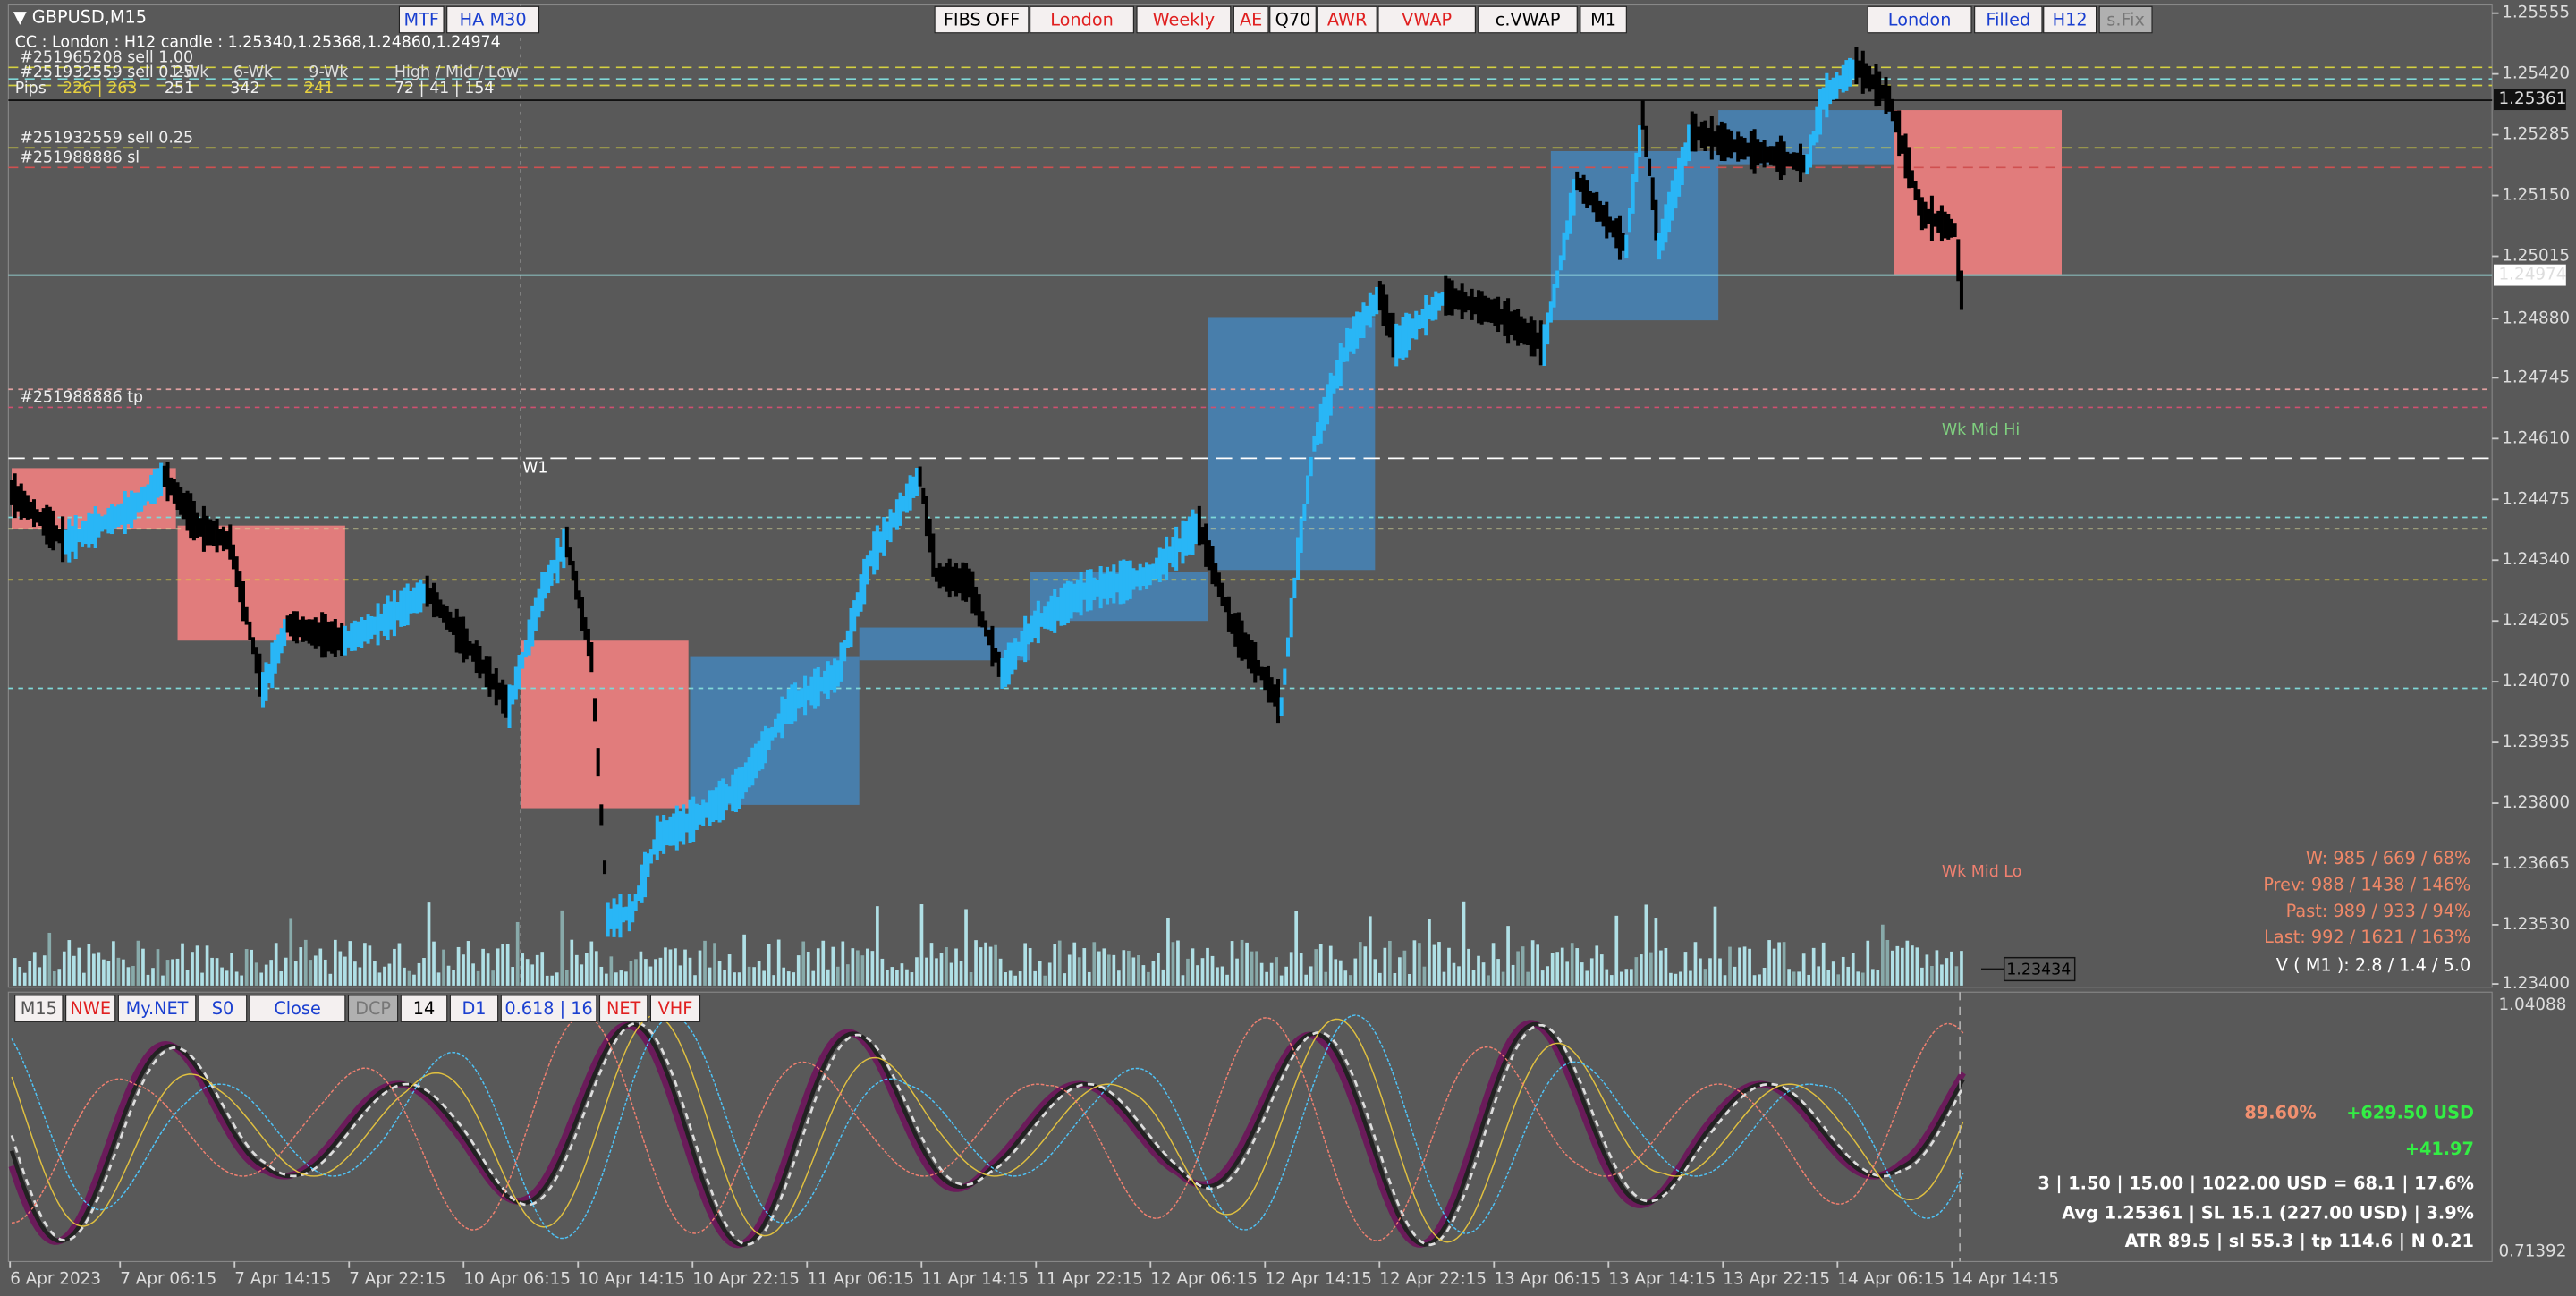  I want to click on time-label: 13 Apr 22:15, so click(1776, 1279).